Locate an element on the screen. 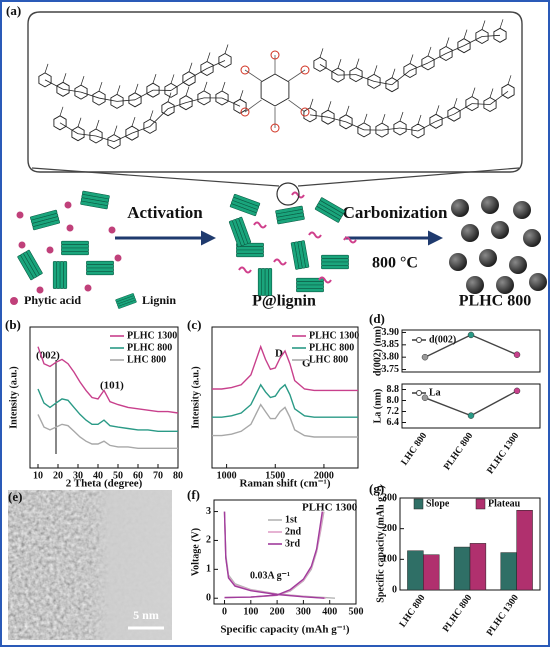  category-label: LHC 800 is located at coordinates (413, 611).